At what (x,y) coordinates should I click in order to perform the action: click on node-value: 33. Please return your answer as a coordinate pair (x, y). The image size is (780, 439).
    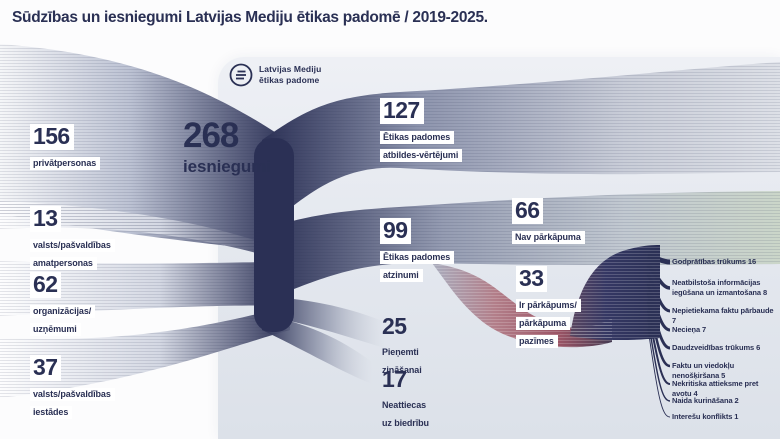
    Looking at the image, I should click on (532, 279).